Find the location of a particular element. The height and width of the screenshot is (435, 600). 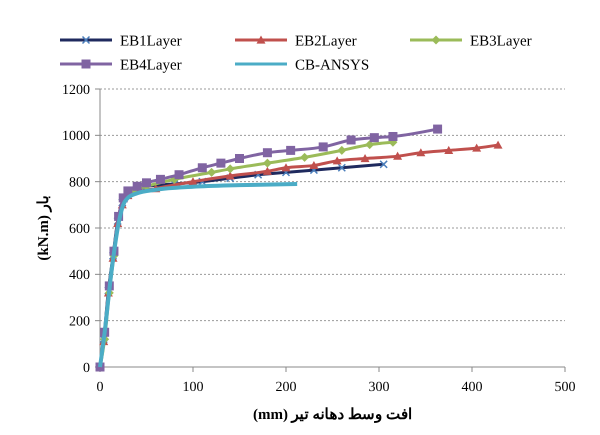

legend-label: CB-ANSYS is located at coordinates (332, 65).